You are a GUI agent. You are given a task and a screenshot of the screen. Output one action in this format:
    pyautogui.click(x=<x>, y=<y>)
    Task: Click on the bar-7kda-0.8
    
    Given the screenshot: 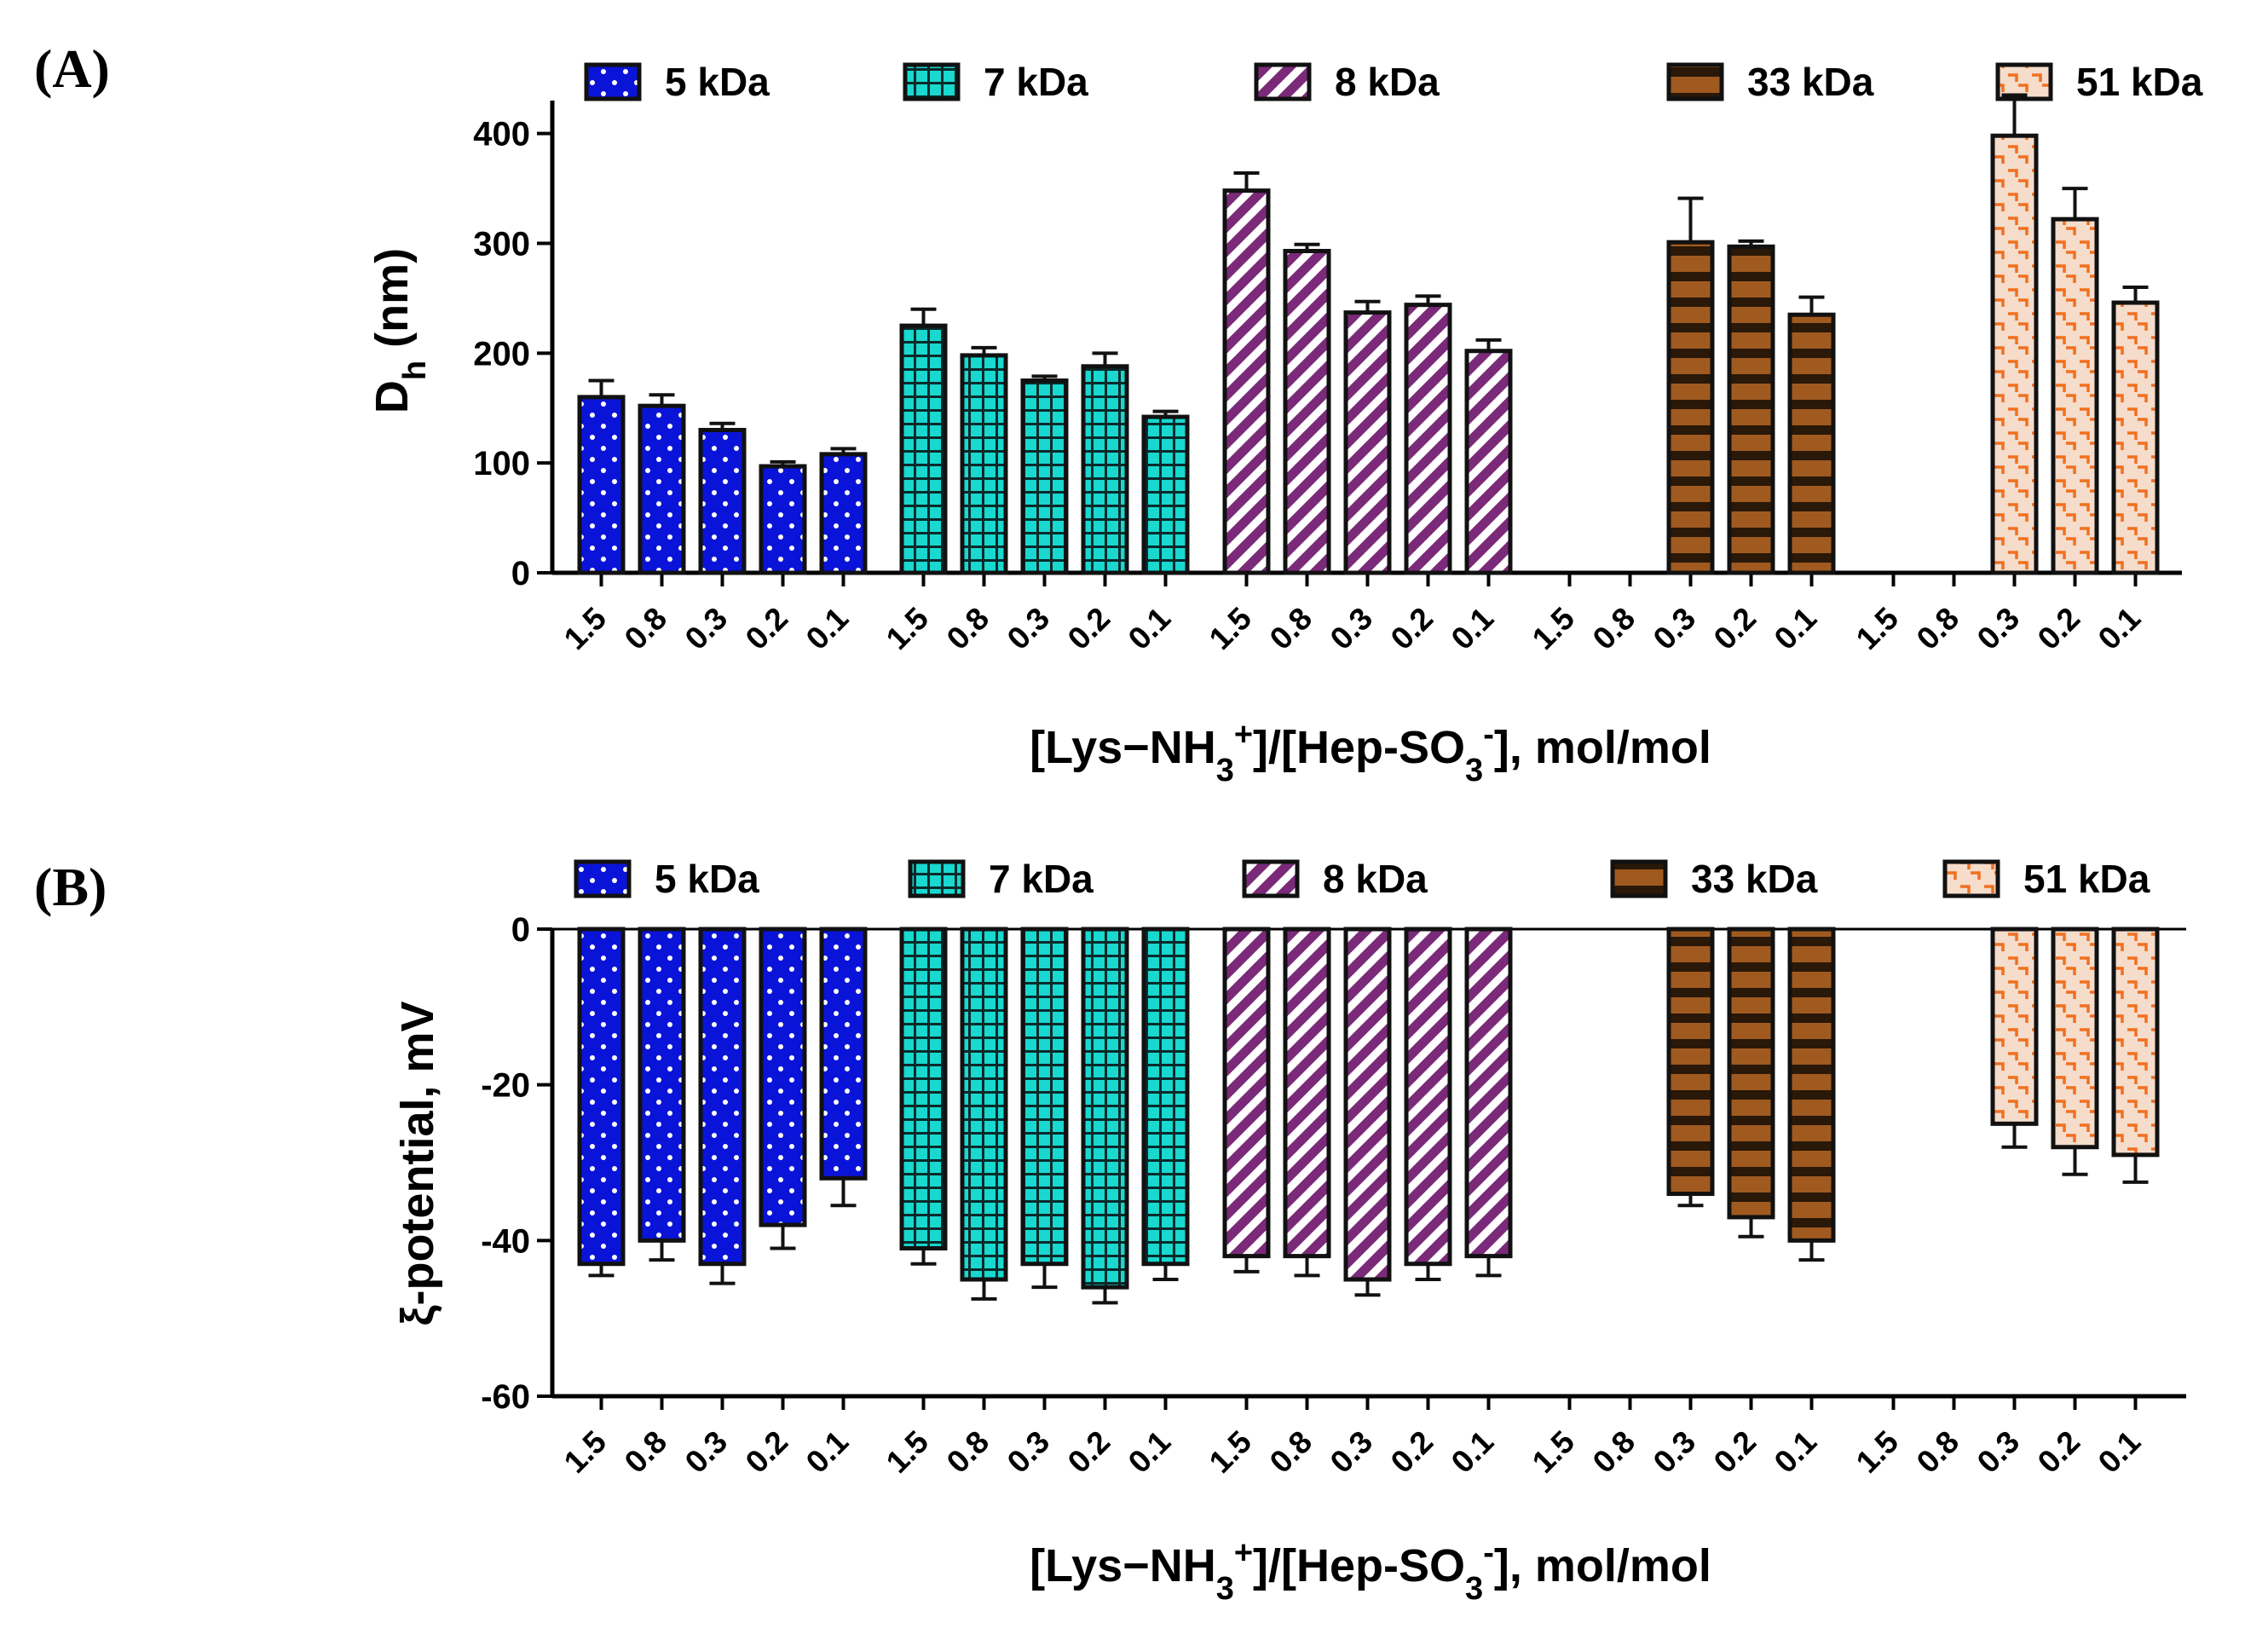 What is the action you would take?
    pyautogui.click(x=984, y=464)
    